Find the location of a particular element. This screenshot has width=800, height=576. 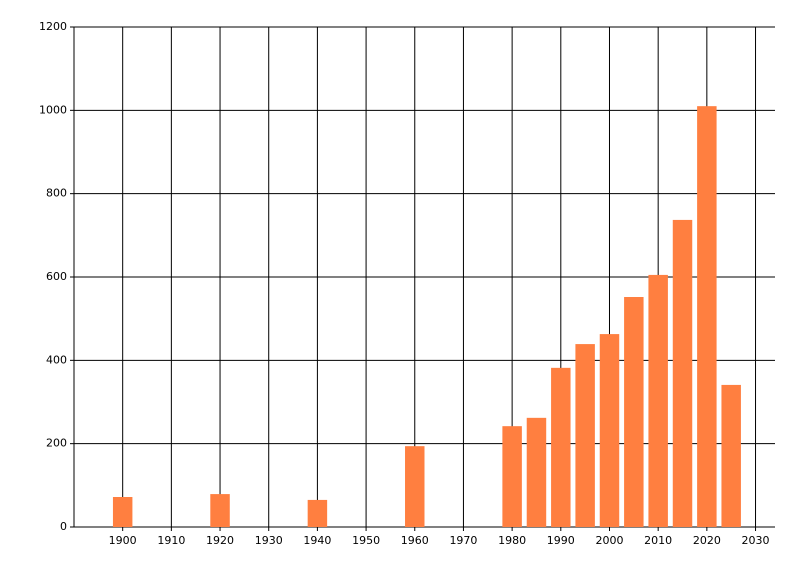

x-tick-label: 1990 is located at coordinates (561, 540).